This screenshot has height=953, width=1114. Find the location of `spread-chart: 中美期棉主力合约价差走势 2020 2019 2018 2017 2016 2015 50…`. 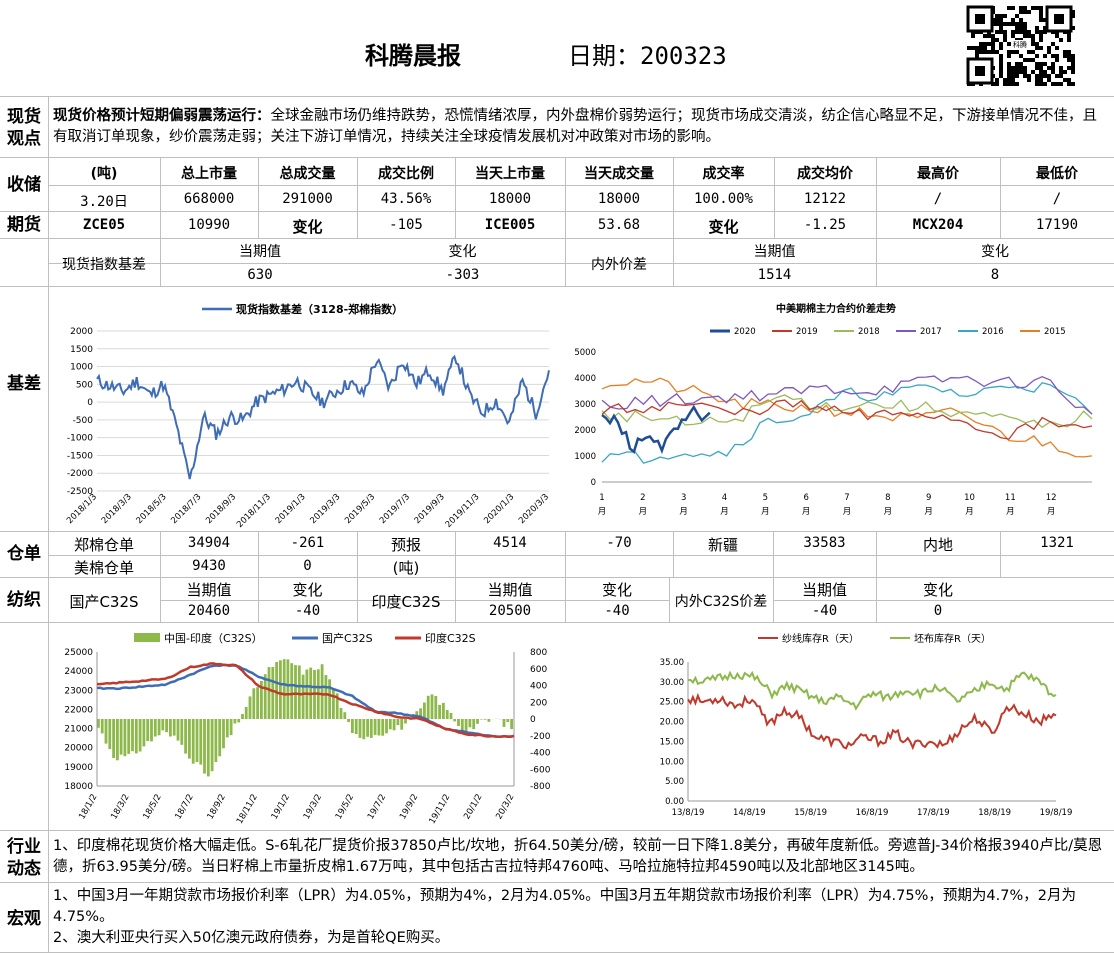

spread-chart: 中美期棉主力合约价差走势 2020 2019 2018 2017 2016 2015 50… is located at coordinates (833, 409).